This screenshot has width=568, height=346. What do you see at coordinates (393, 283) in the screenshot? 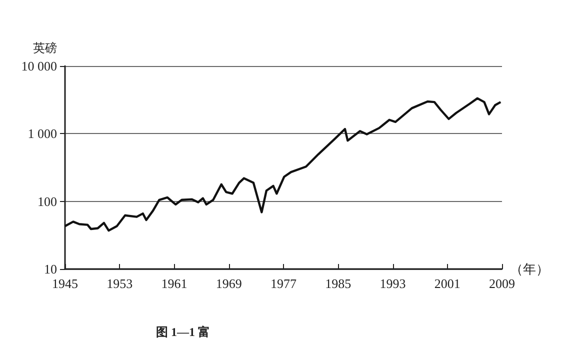
I see `x-tick-label: 1993` at bounding box center [393, 283].